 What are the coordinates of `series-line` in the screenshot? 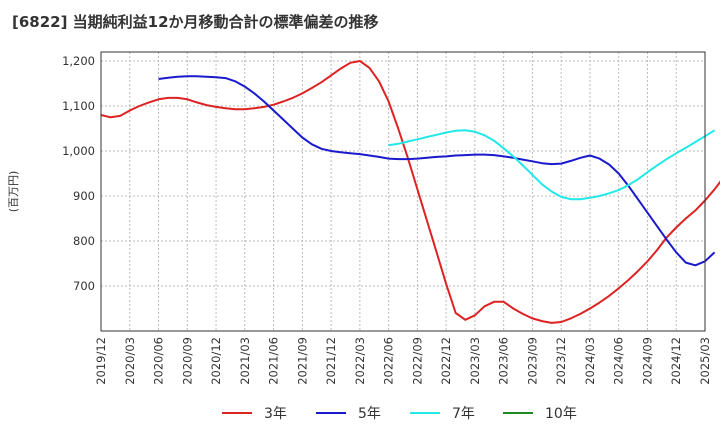 It's located at (552, 165).